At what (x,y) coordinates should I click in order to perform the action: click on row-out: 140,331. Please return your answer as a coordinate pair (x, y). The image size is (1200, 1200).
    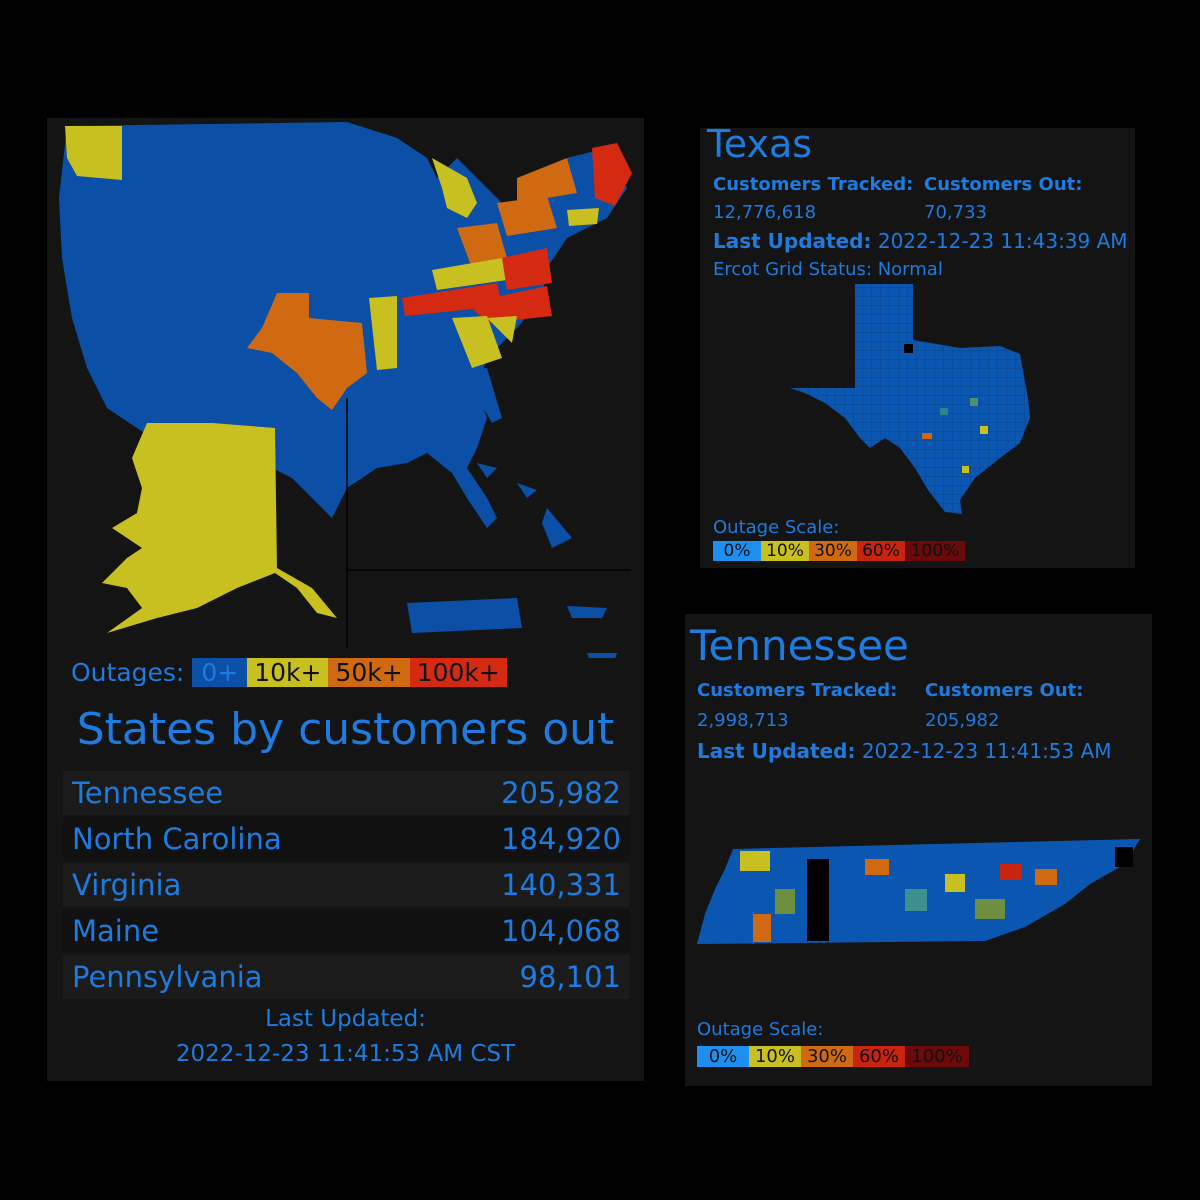
    Looking at the image, I should click on (561, 885).